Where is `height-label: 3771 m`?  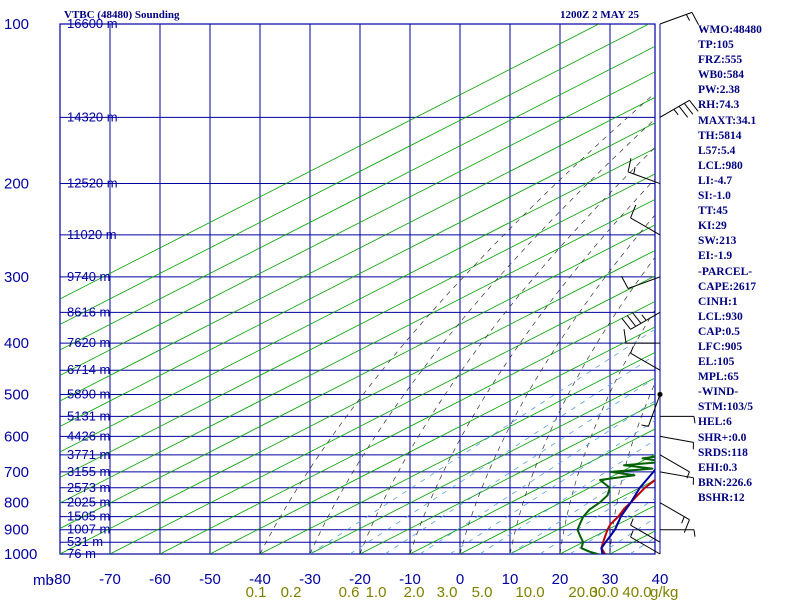
height-label: 3771 m is located at coordinates (88, 454).